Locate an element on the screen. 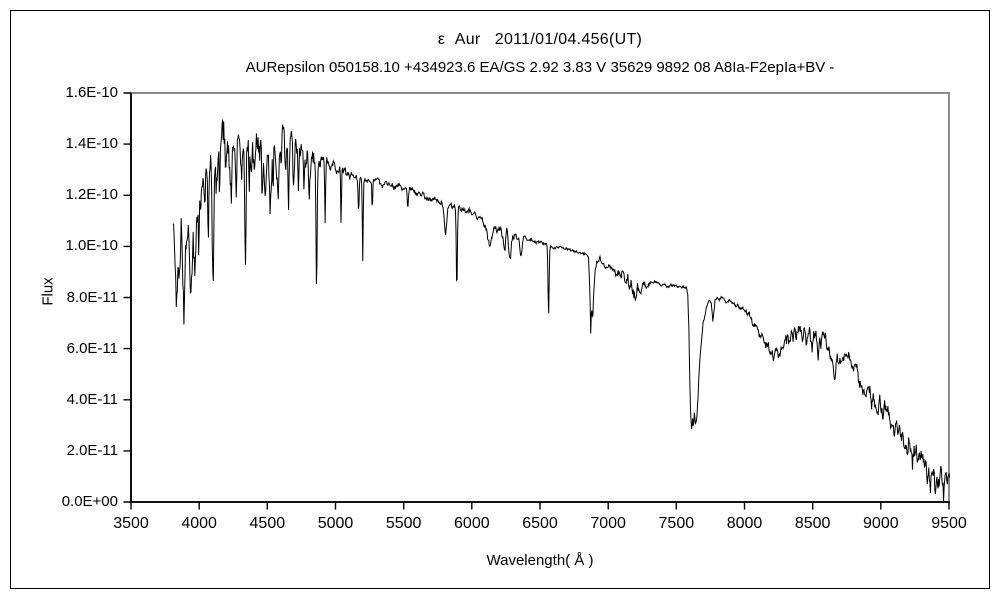 This screenshot has width=1000, height=600. x-tick-label: 6000 is located at coordinates (472, 523).